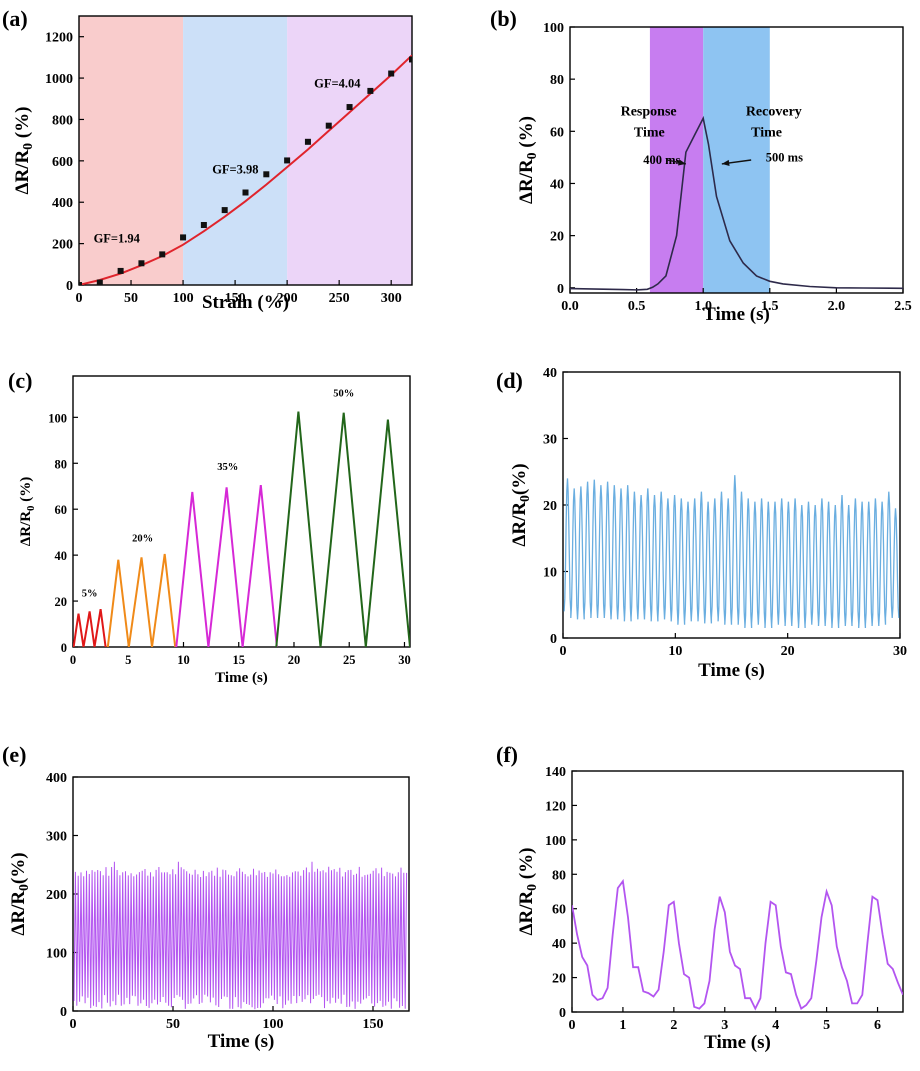 This screenshot has height=1071, width=920. Describe the element at coordinates (559, 875) in the screenshot. I see `y-tick-label: 80` at that location.